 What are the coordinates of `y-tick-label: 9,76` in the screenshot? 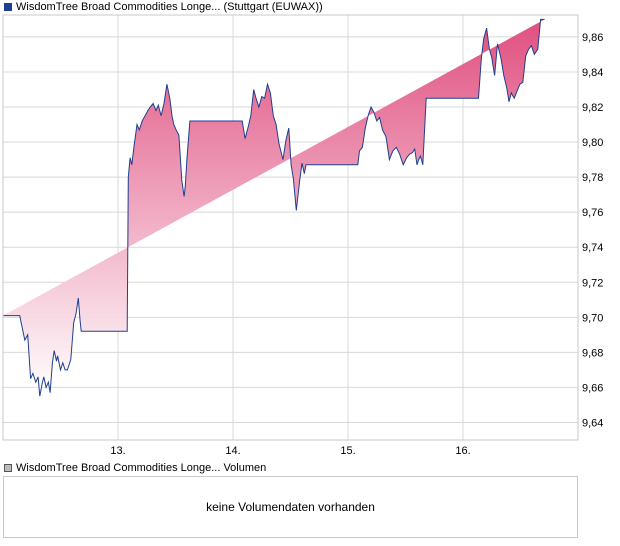 It's located at (592, 213).